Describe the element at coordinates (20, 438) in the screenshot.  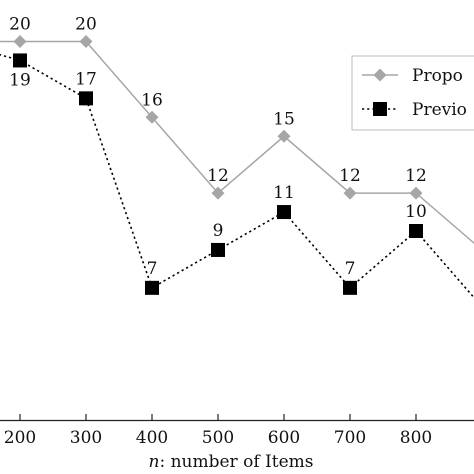
I see `x-tick-label: 200` at that location.